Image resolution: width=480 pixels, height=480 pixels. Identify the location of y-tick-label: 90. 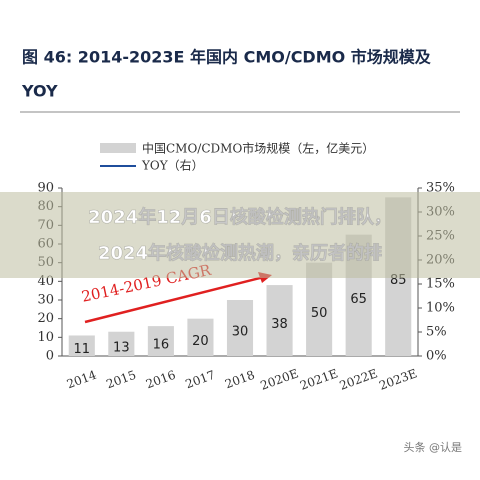
(45, 188).